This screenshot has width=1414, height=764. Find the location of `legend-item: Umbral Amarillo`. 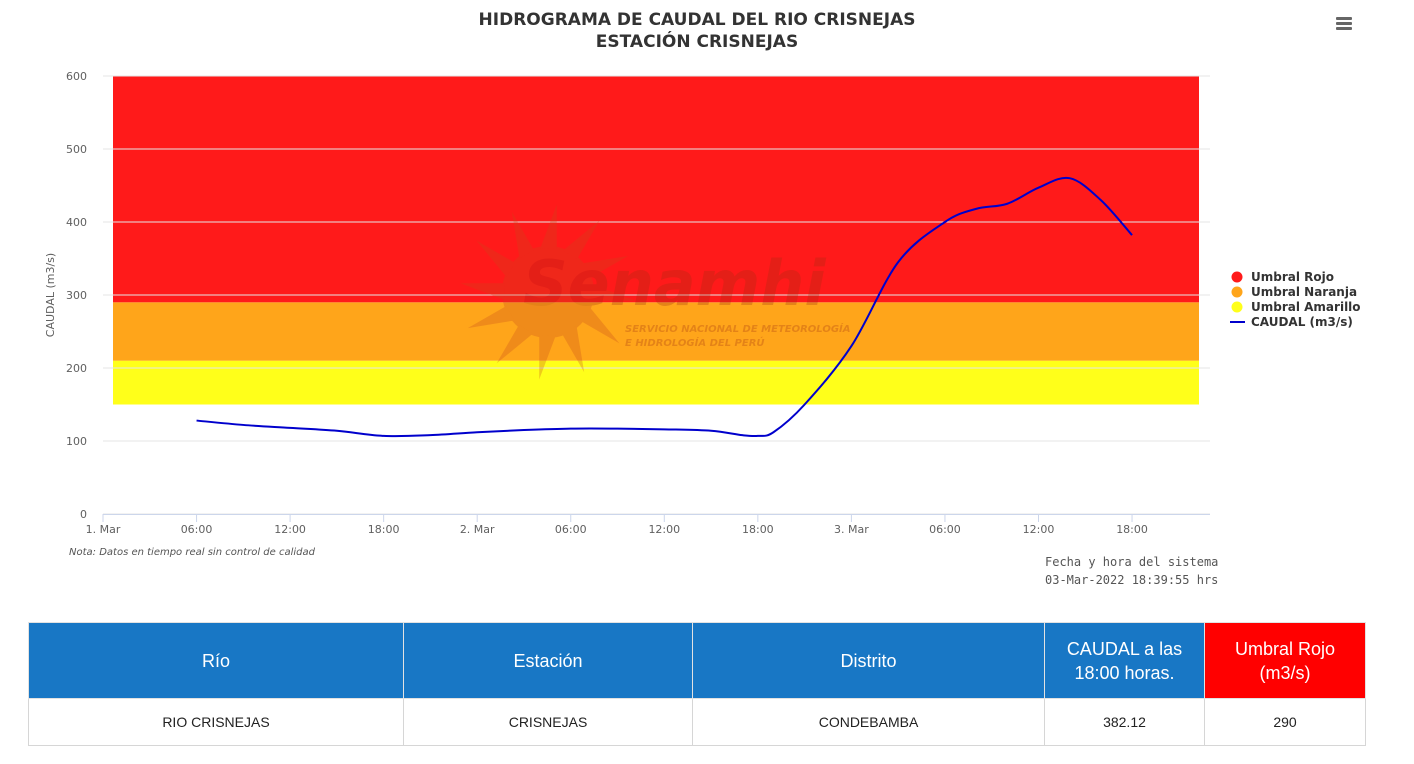

legend-item: Umbral Amarillo is located at coordinates (1296, 307).